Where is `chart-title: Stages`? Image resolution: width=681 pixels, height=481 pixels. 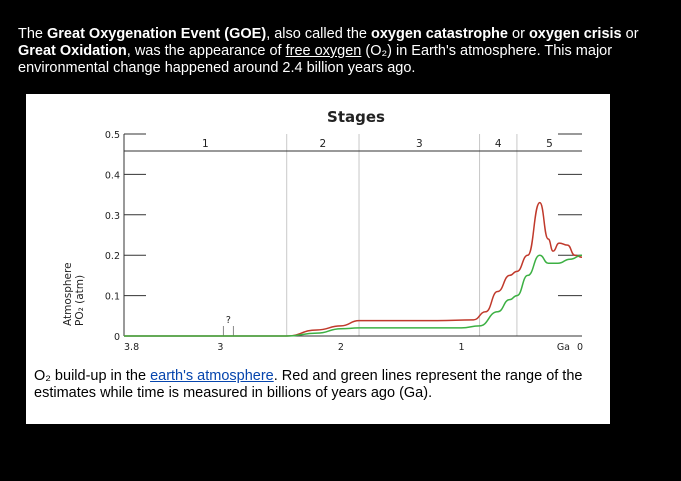
chart-title: Stages is located at coordinates (356, 117).